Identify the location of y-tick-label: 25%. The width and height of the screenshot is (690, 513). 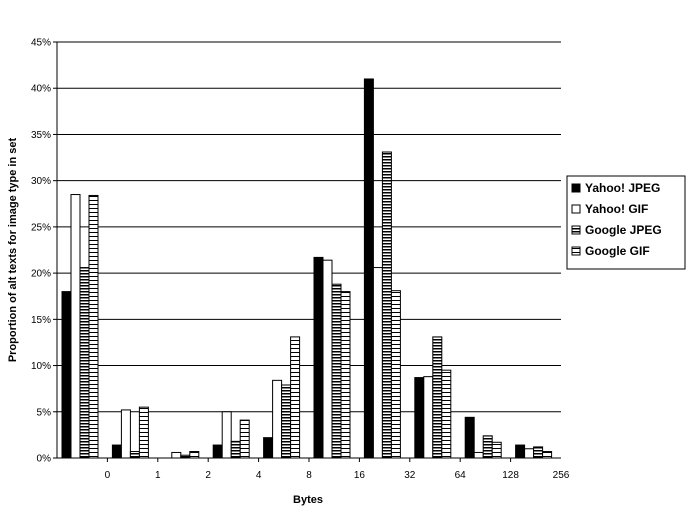
(41, 227).